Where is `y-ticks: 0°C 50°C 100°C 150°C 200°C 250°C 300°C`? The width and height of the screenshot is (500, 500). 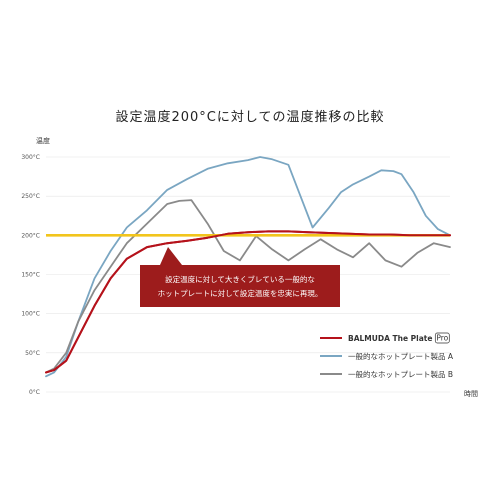
y-ticks: 0°C 50°C 100°C 150°C 200°C 250°C 300°C is located at coordinates (30, 275).